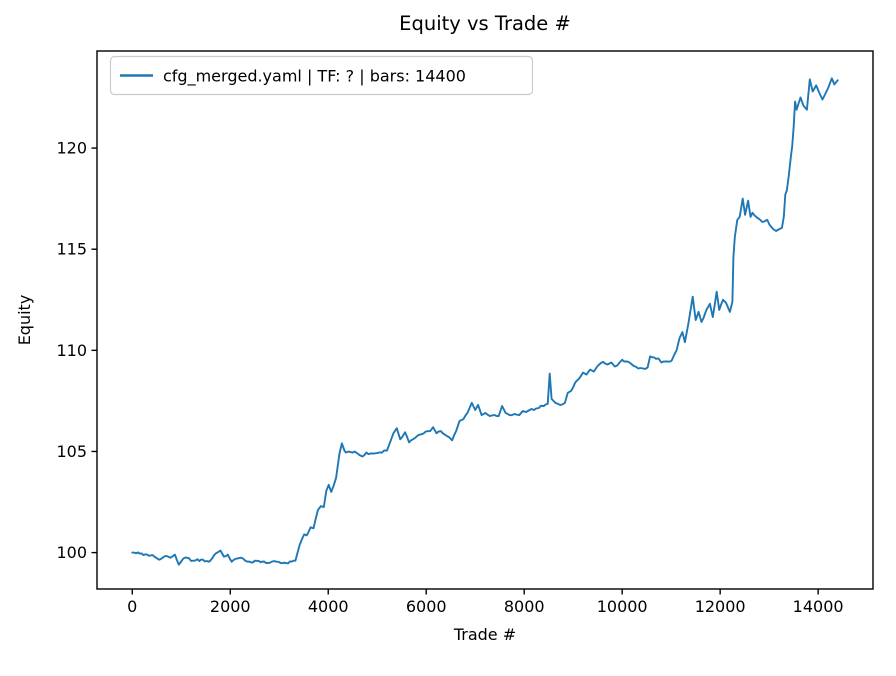 This screenshot has width=896, height=676. What do you see at coordinates (71, 451) in the screenshot?
I see `y-tick-label: 105` at bounding box center [71, 451].